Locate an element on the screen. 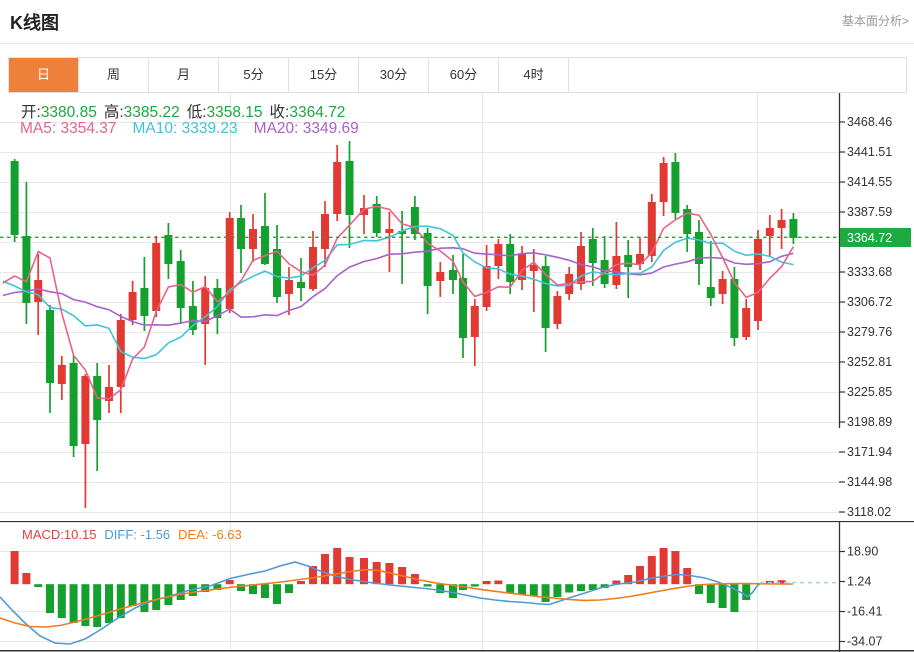 The image size is (914, 652). svg-text: 3171.94 is located at coordinates (869, 452).